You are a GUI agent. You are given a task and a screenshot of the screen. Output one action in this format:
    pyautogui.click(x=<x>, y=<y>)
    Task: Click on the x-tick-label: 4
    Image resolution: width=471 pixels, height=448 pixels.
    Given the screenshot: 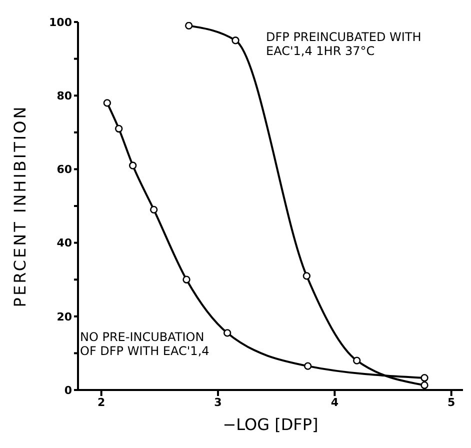 What is the action you would take?
    pyautogui.click(x=334, y=402)
    